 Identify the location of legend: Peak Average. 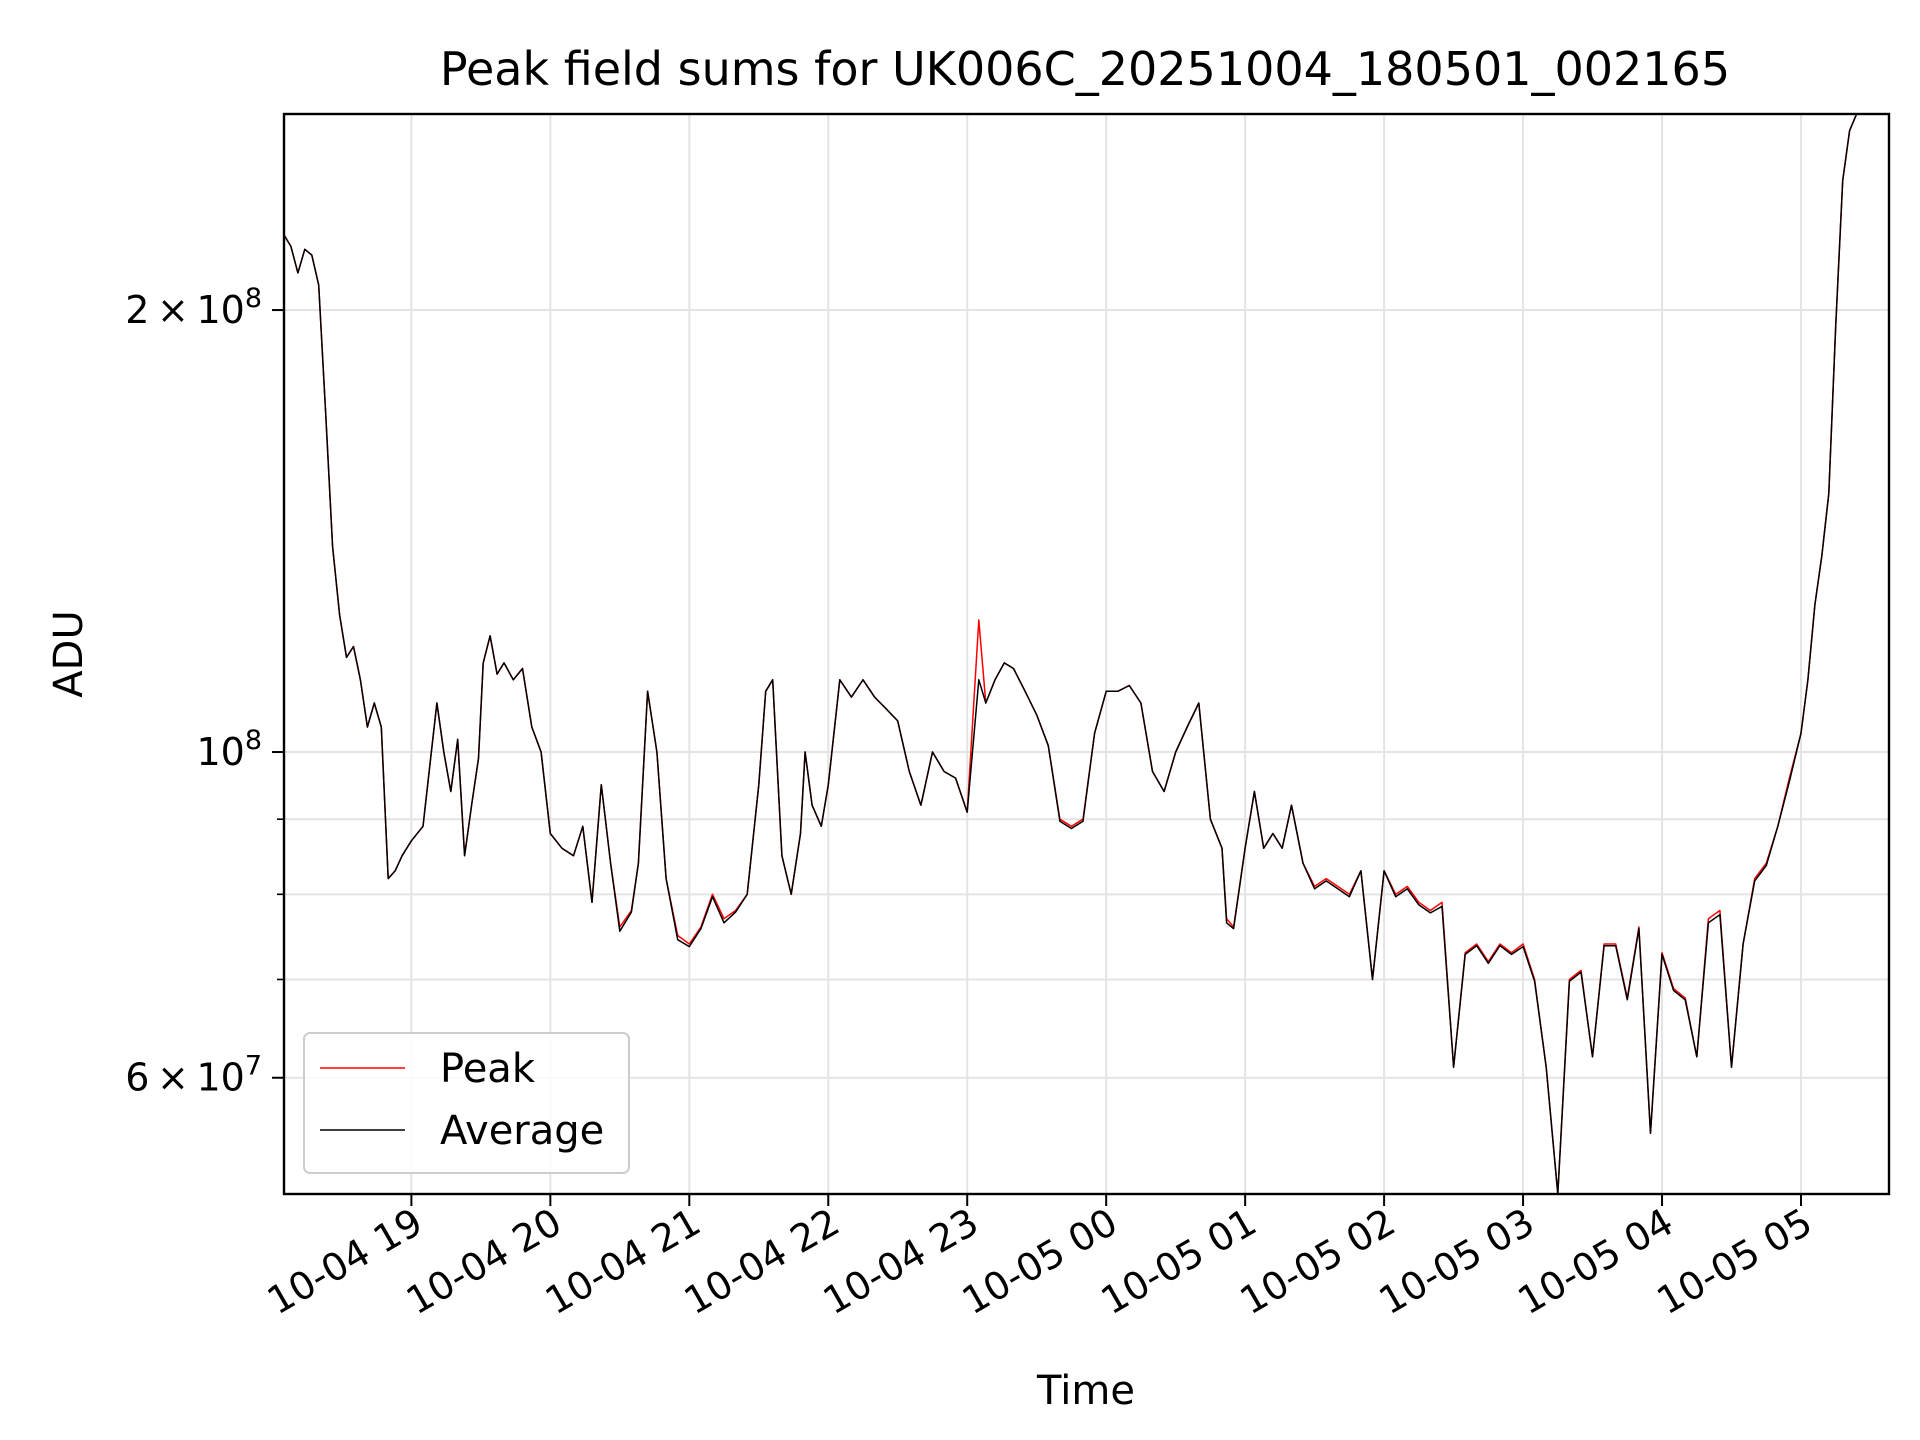
(466, 1103).